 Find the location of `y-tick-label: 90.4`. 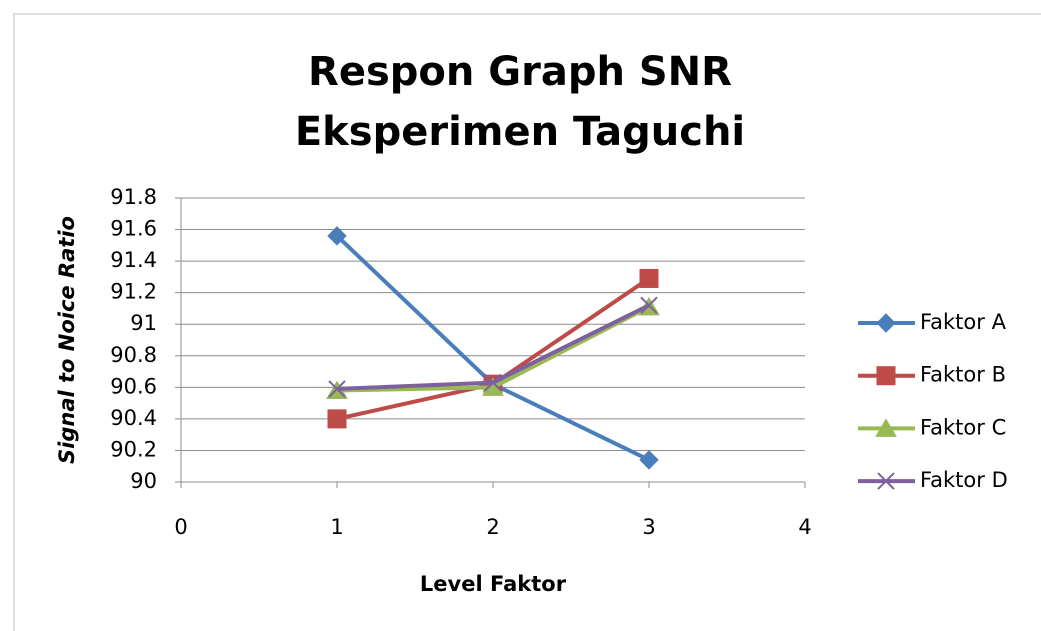

y-tick-label: 90.4 is located at coordinates (133, 418).